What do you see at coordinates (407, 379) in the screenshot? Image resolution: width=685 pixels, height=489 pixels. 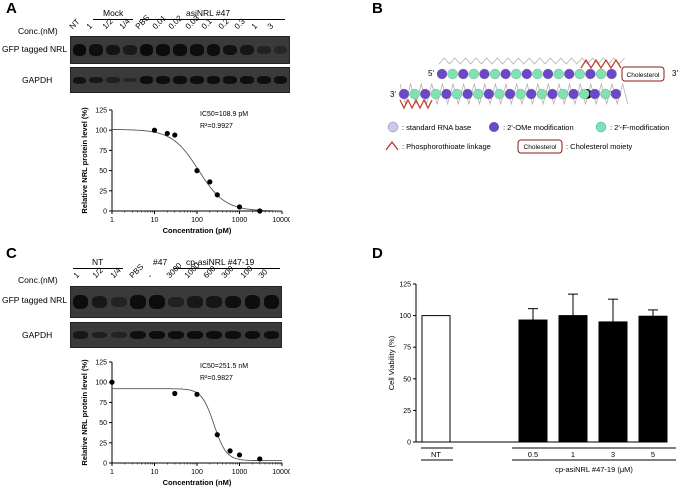 I see `y-tick-label: 50` at bounding box center [407, 379].